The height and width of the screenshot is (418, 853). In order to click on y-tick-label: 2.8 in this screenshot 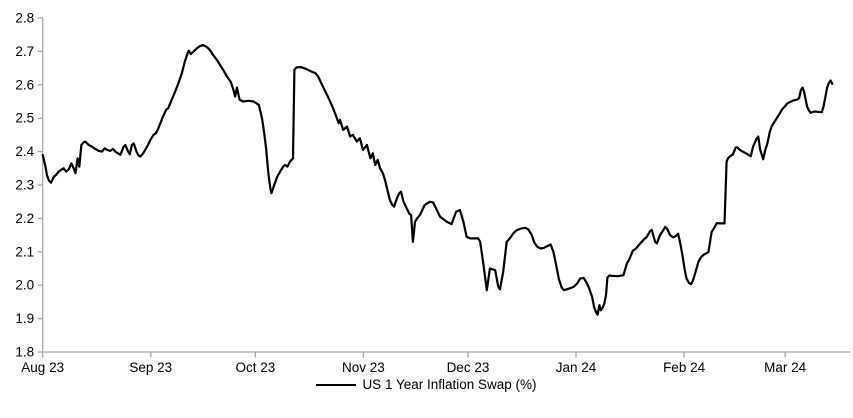, I will do `click(24, 18)`.